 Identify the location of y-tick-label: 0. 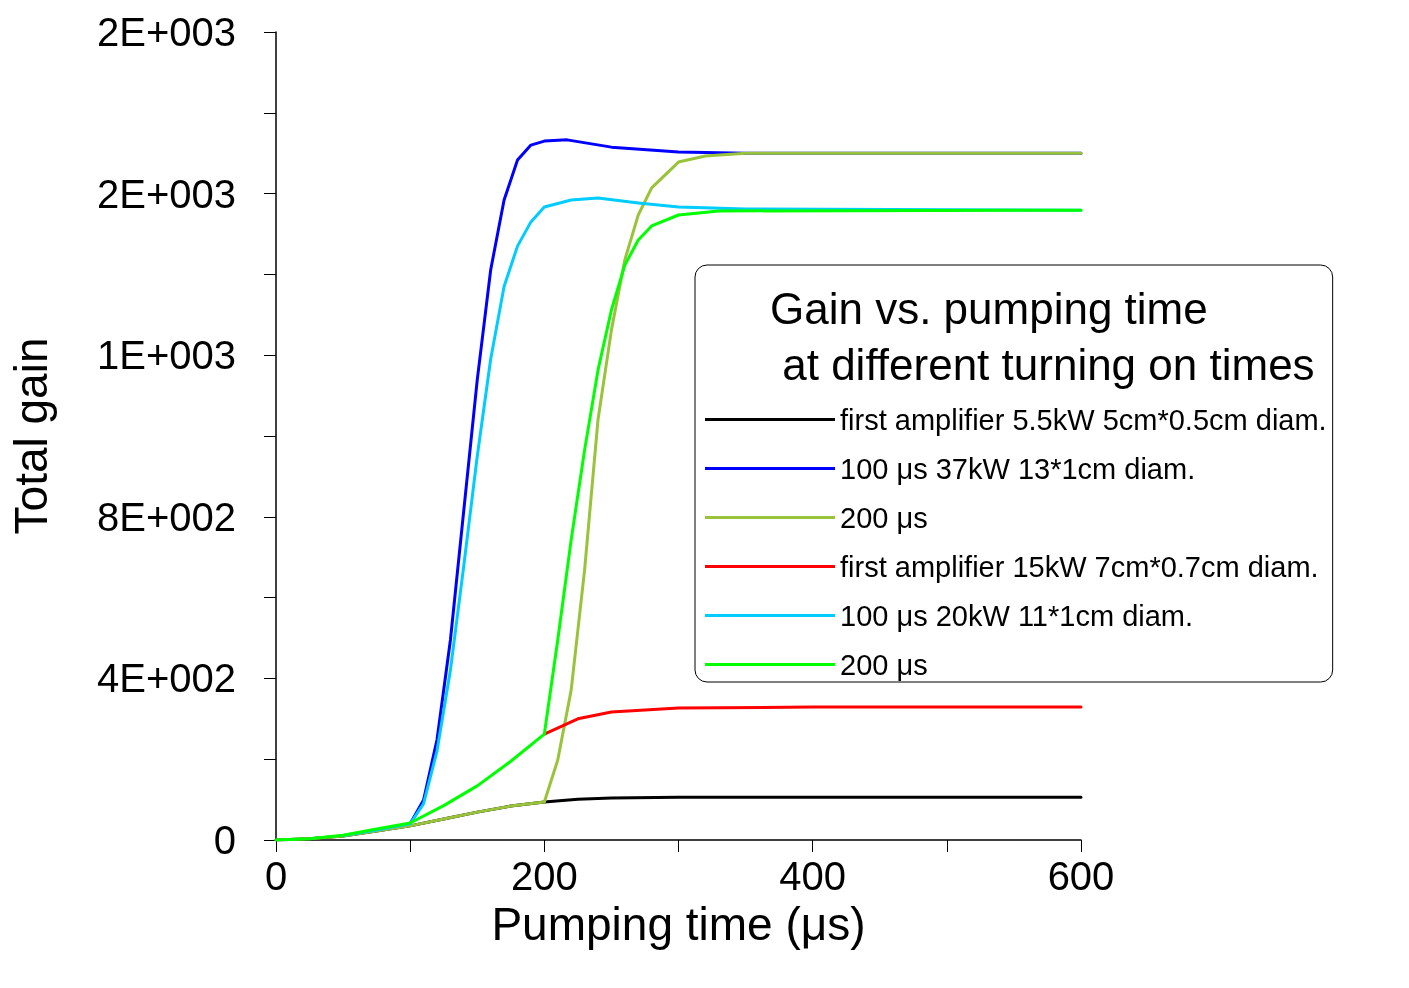
(224, 840).